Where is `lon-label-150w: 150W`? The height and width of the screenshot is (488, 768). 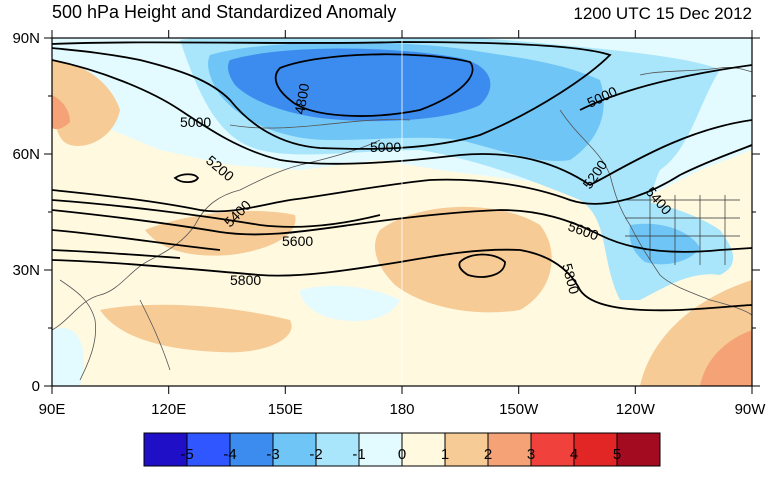
lon-label-150w: 150W is located at coordinates (519, 409).